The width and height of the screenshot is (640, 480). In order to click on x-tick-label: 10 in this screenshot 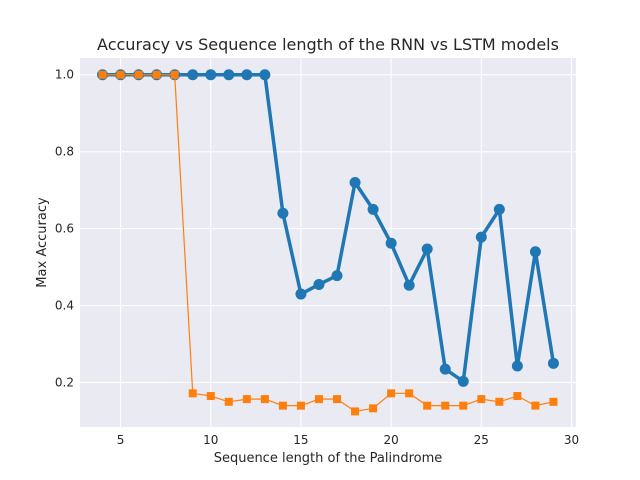, I will do `click(210, 440)`.